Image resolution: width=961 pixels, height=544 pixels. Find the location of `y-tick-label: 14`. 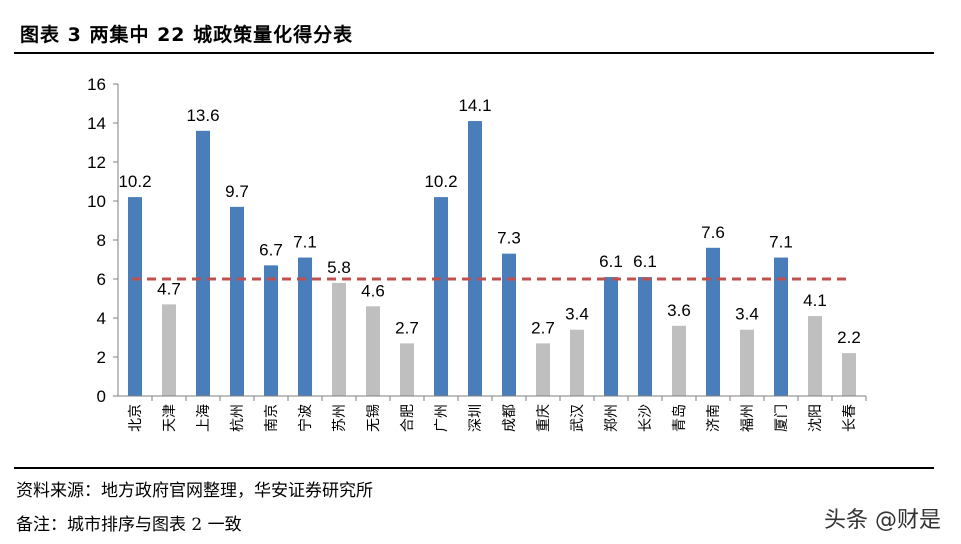

y-tick-label: 14 is located at coordinates (96, 123).